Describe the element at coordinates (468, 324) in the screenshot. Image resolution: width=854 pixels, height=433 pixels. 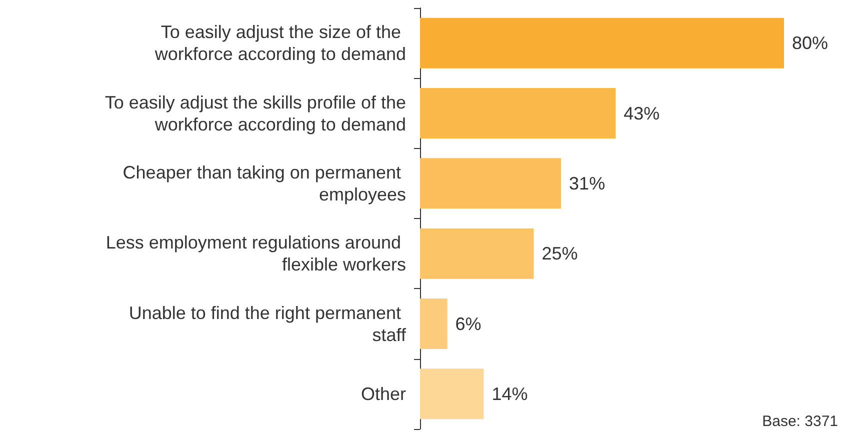
I see `data-label: 6%` at that location.